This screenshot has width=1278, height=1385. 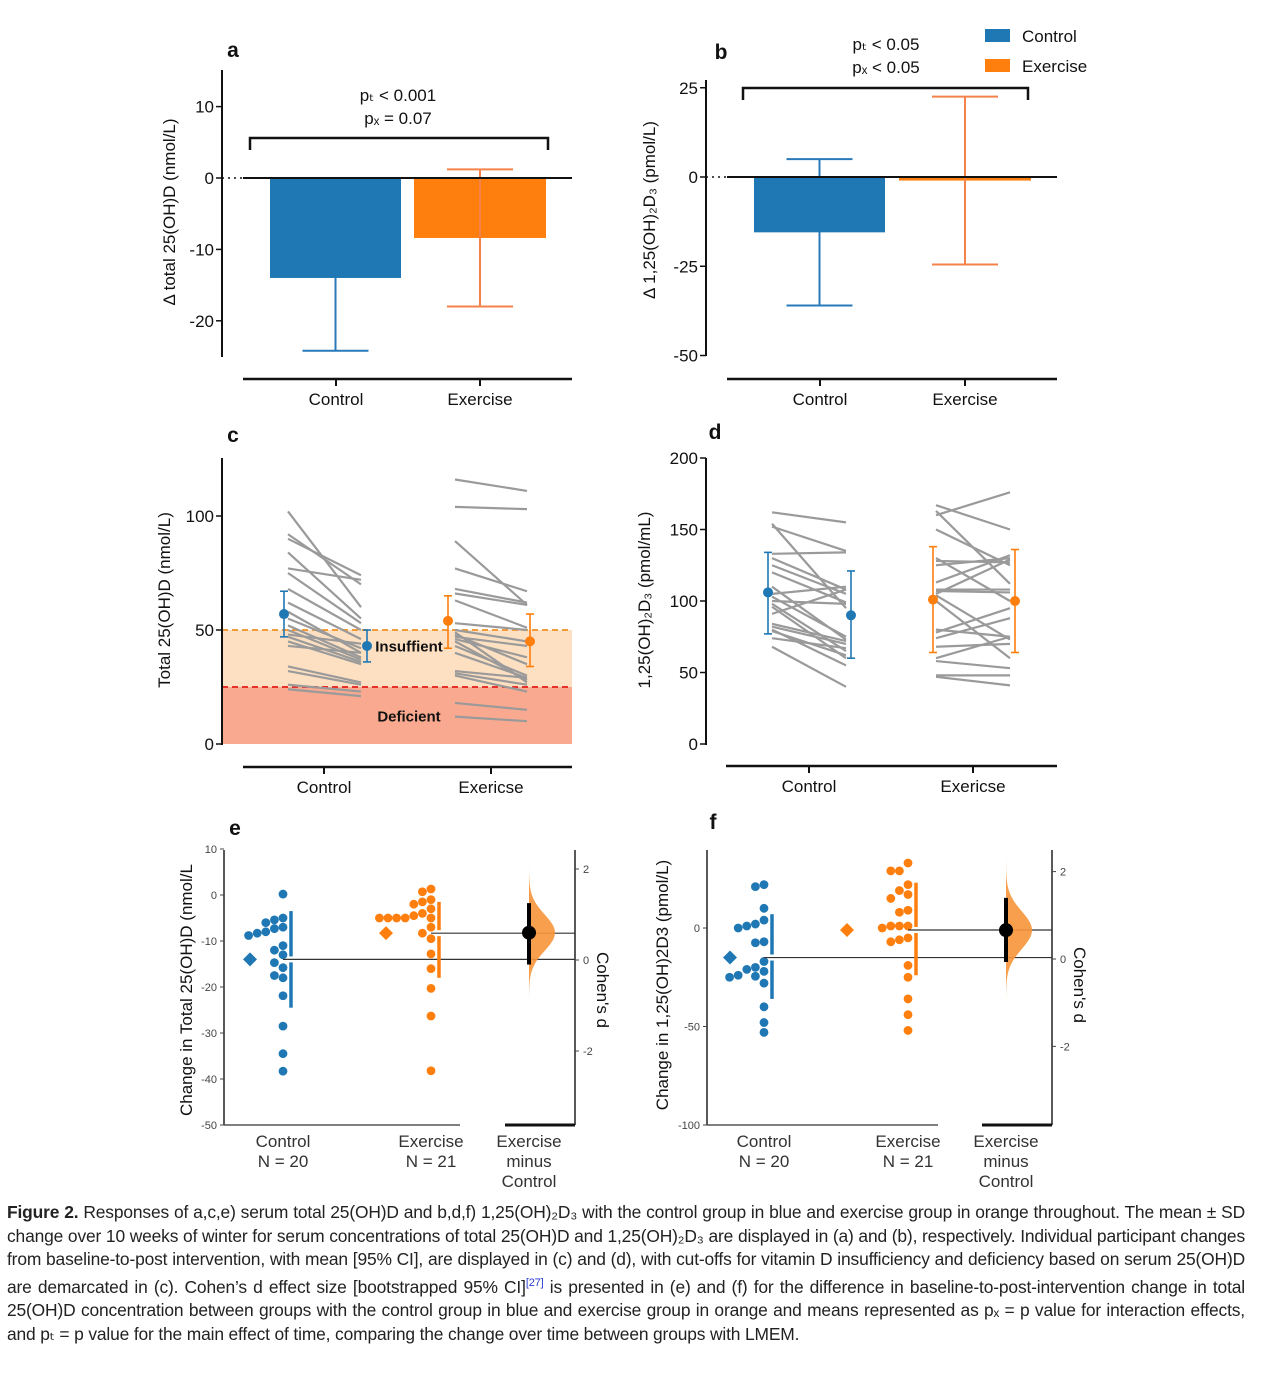 What do you see at coordinates (164, 600) in the screenshot?
I see `y-axis-title: Total 25(OH)D (nmol/L)` at bounding box center [164, 600].